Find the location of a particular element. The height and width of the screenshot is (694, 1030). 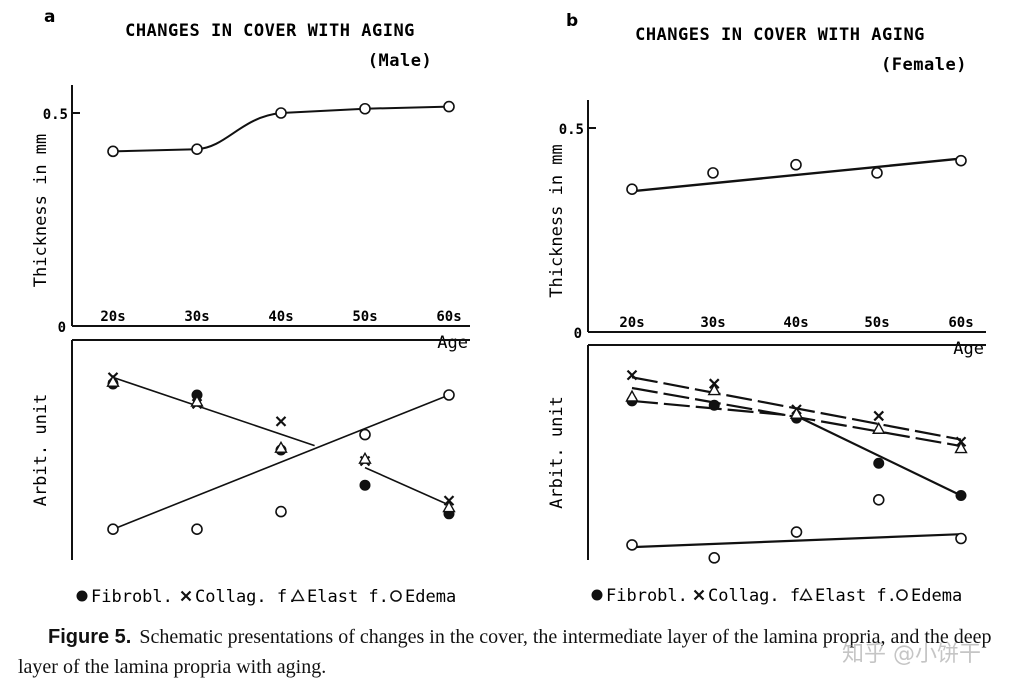

panel-letter: a is located at coordinates (49, 17).